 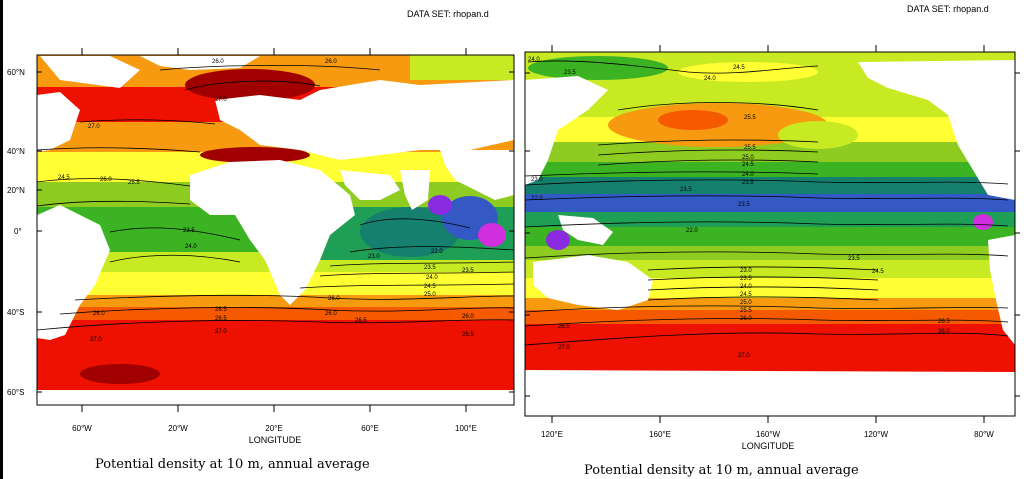 What do you see at coordinates (462, 67) in the screenshot?
I see `yellow-green-far-north` at bounding box center [462, 67].